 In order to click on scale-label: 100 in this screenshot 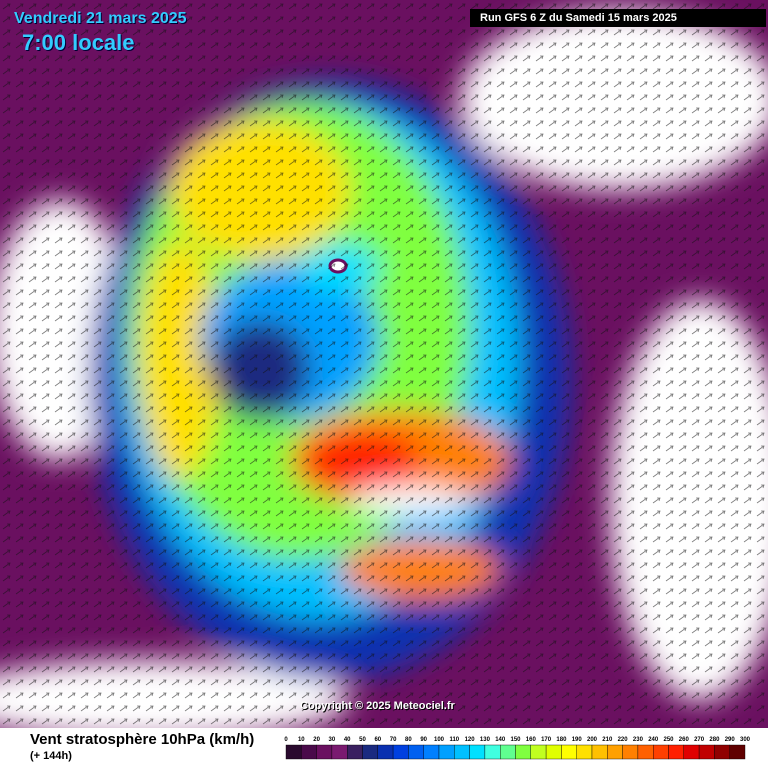, I will do `click(439, 740)`.